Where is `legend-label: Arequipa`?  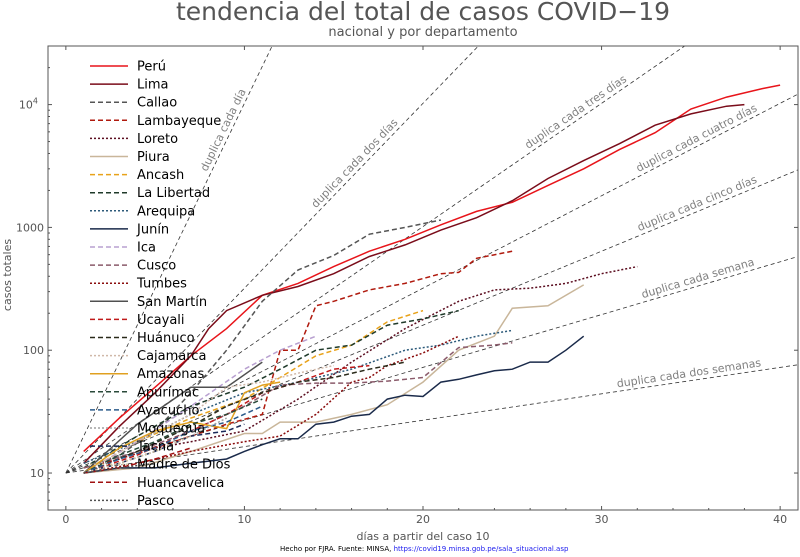 legend-label: Arequipa is located at coordinates (166, 211).